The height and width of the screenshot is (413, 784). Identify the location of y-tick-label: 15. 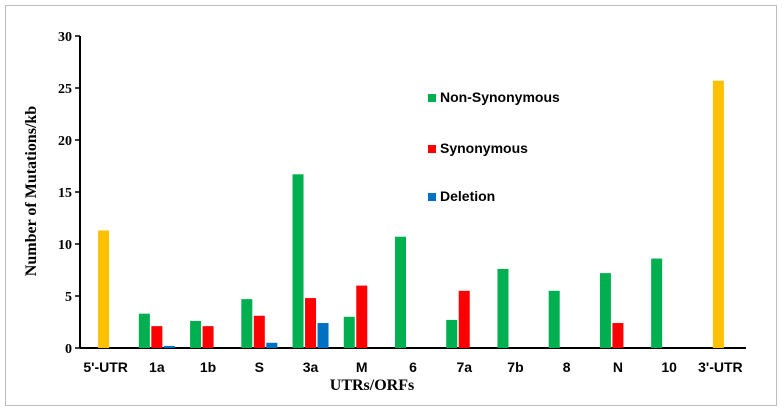
(65, 193).